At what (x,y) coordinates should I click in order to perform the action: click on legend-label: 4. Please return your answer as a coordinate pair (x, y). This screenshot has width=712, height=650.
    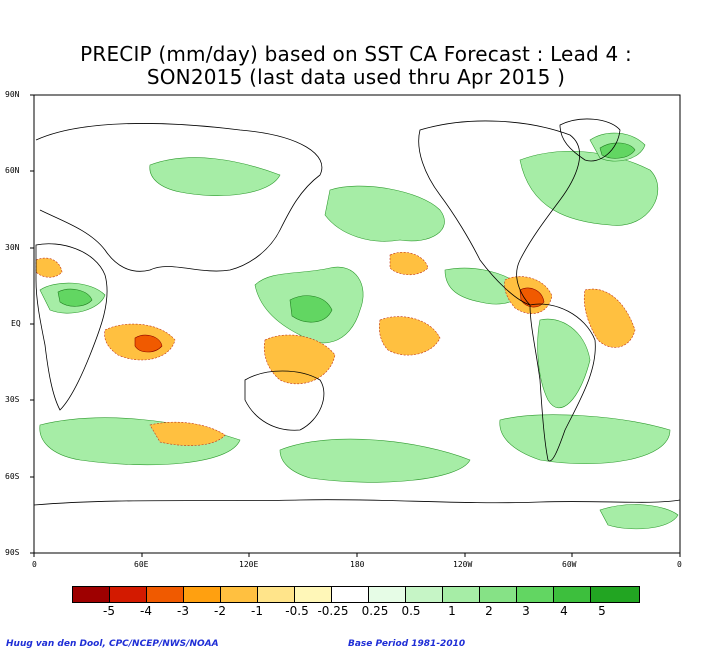
    Looking at the image, I should click on (564, 611).